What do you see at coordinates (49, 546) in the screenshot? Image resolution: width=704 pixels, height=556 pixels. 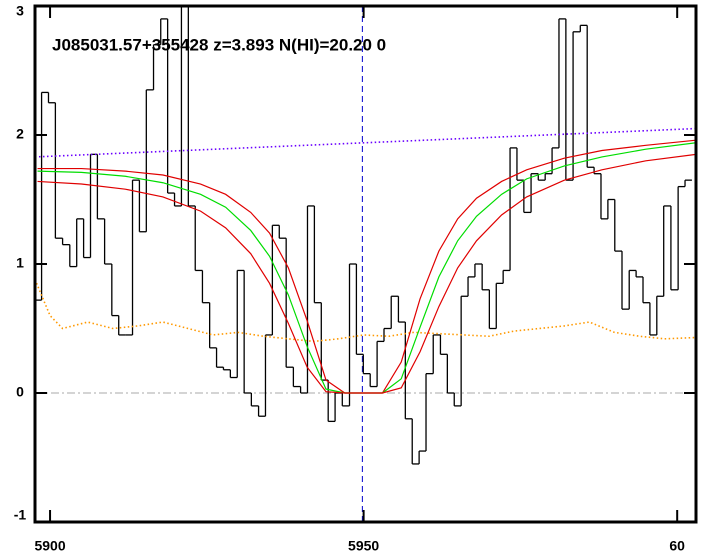 I see `x-tick-label: 5900` at bounding box center [49, 546].